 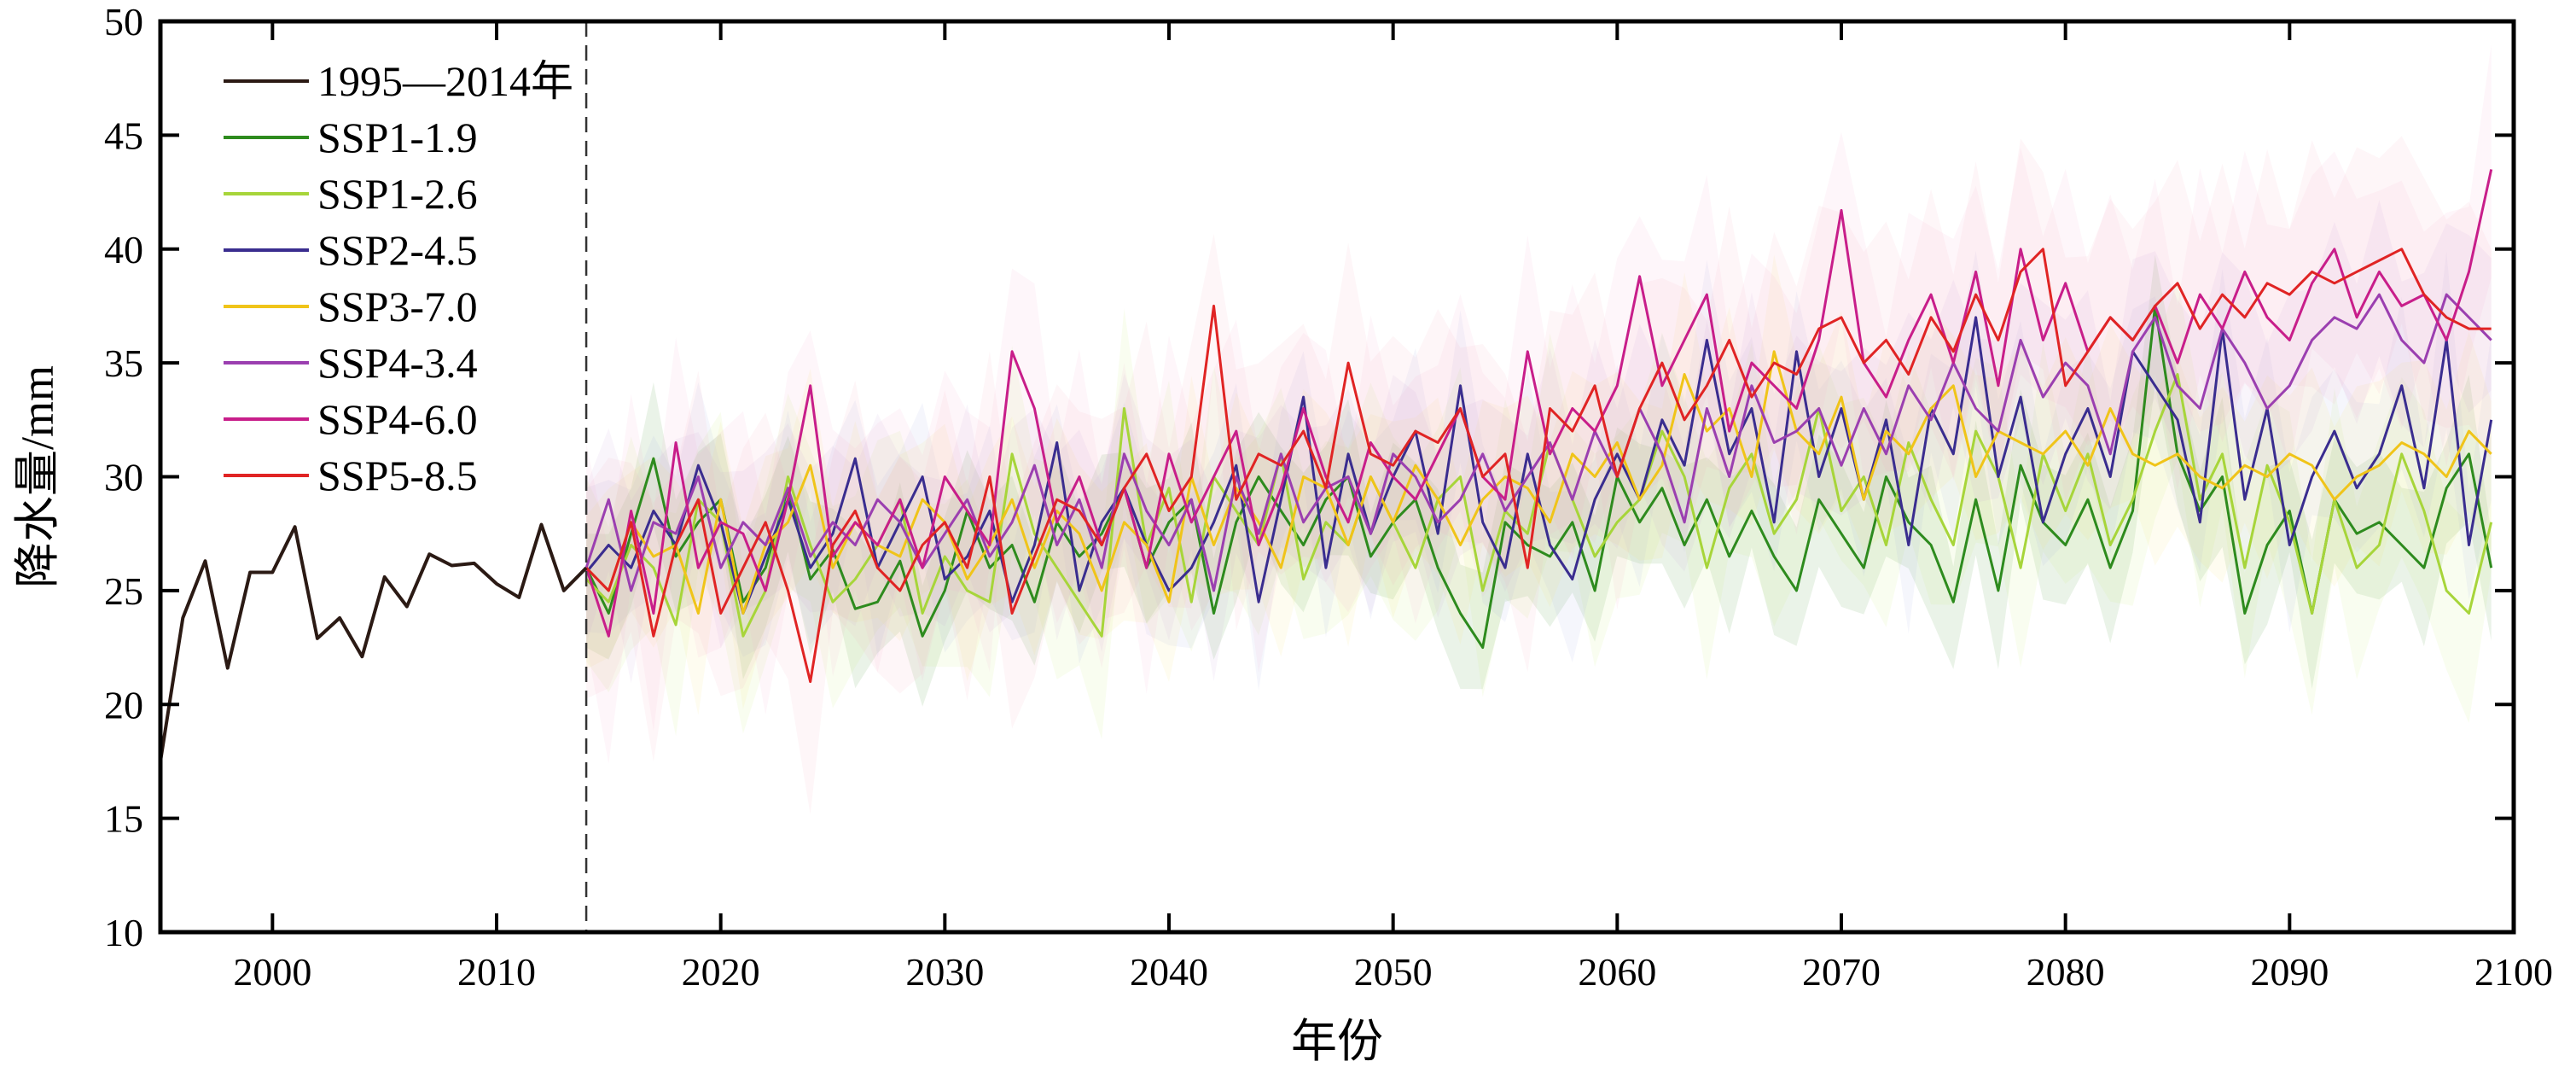 What do you see at coordinates (445, 81) in the screenshot?
I see `legend-label: 1995—2014年` at bounding box center [445, 81].